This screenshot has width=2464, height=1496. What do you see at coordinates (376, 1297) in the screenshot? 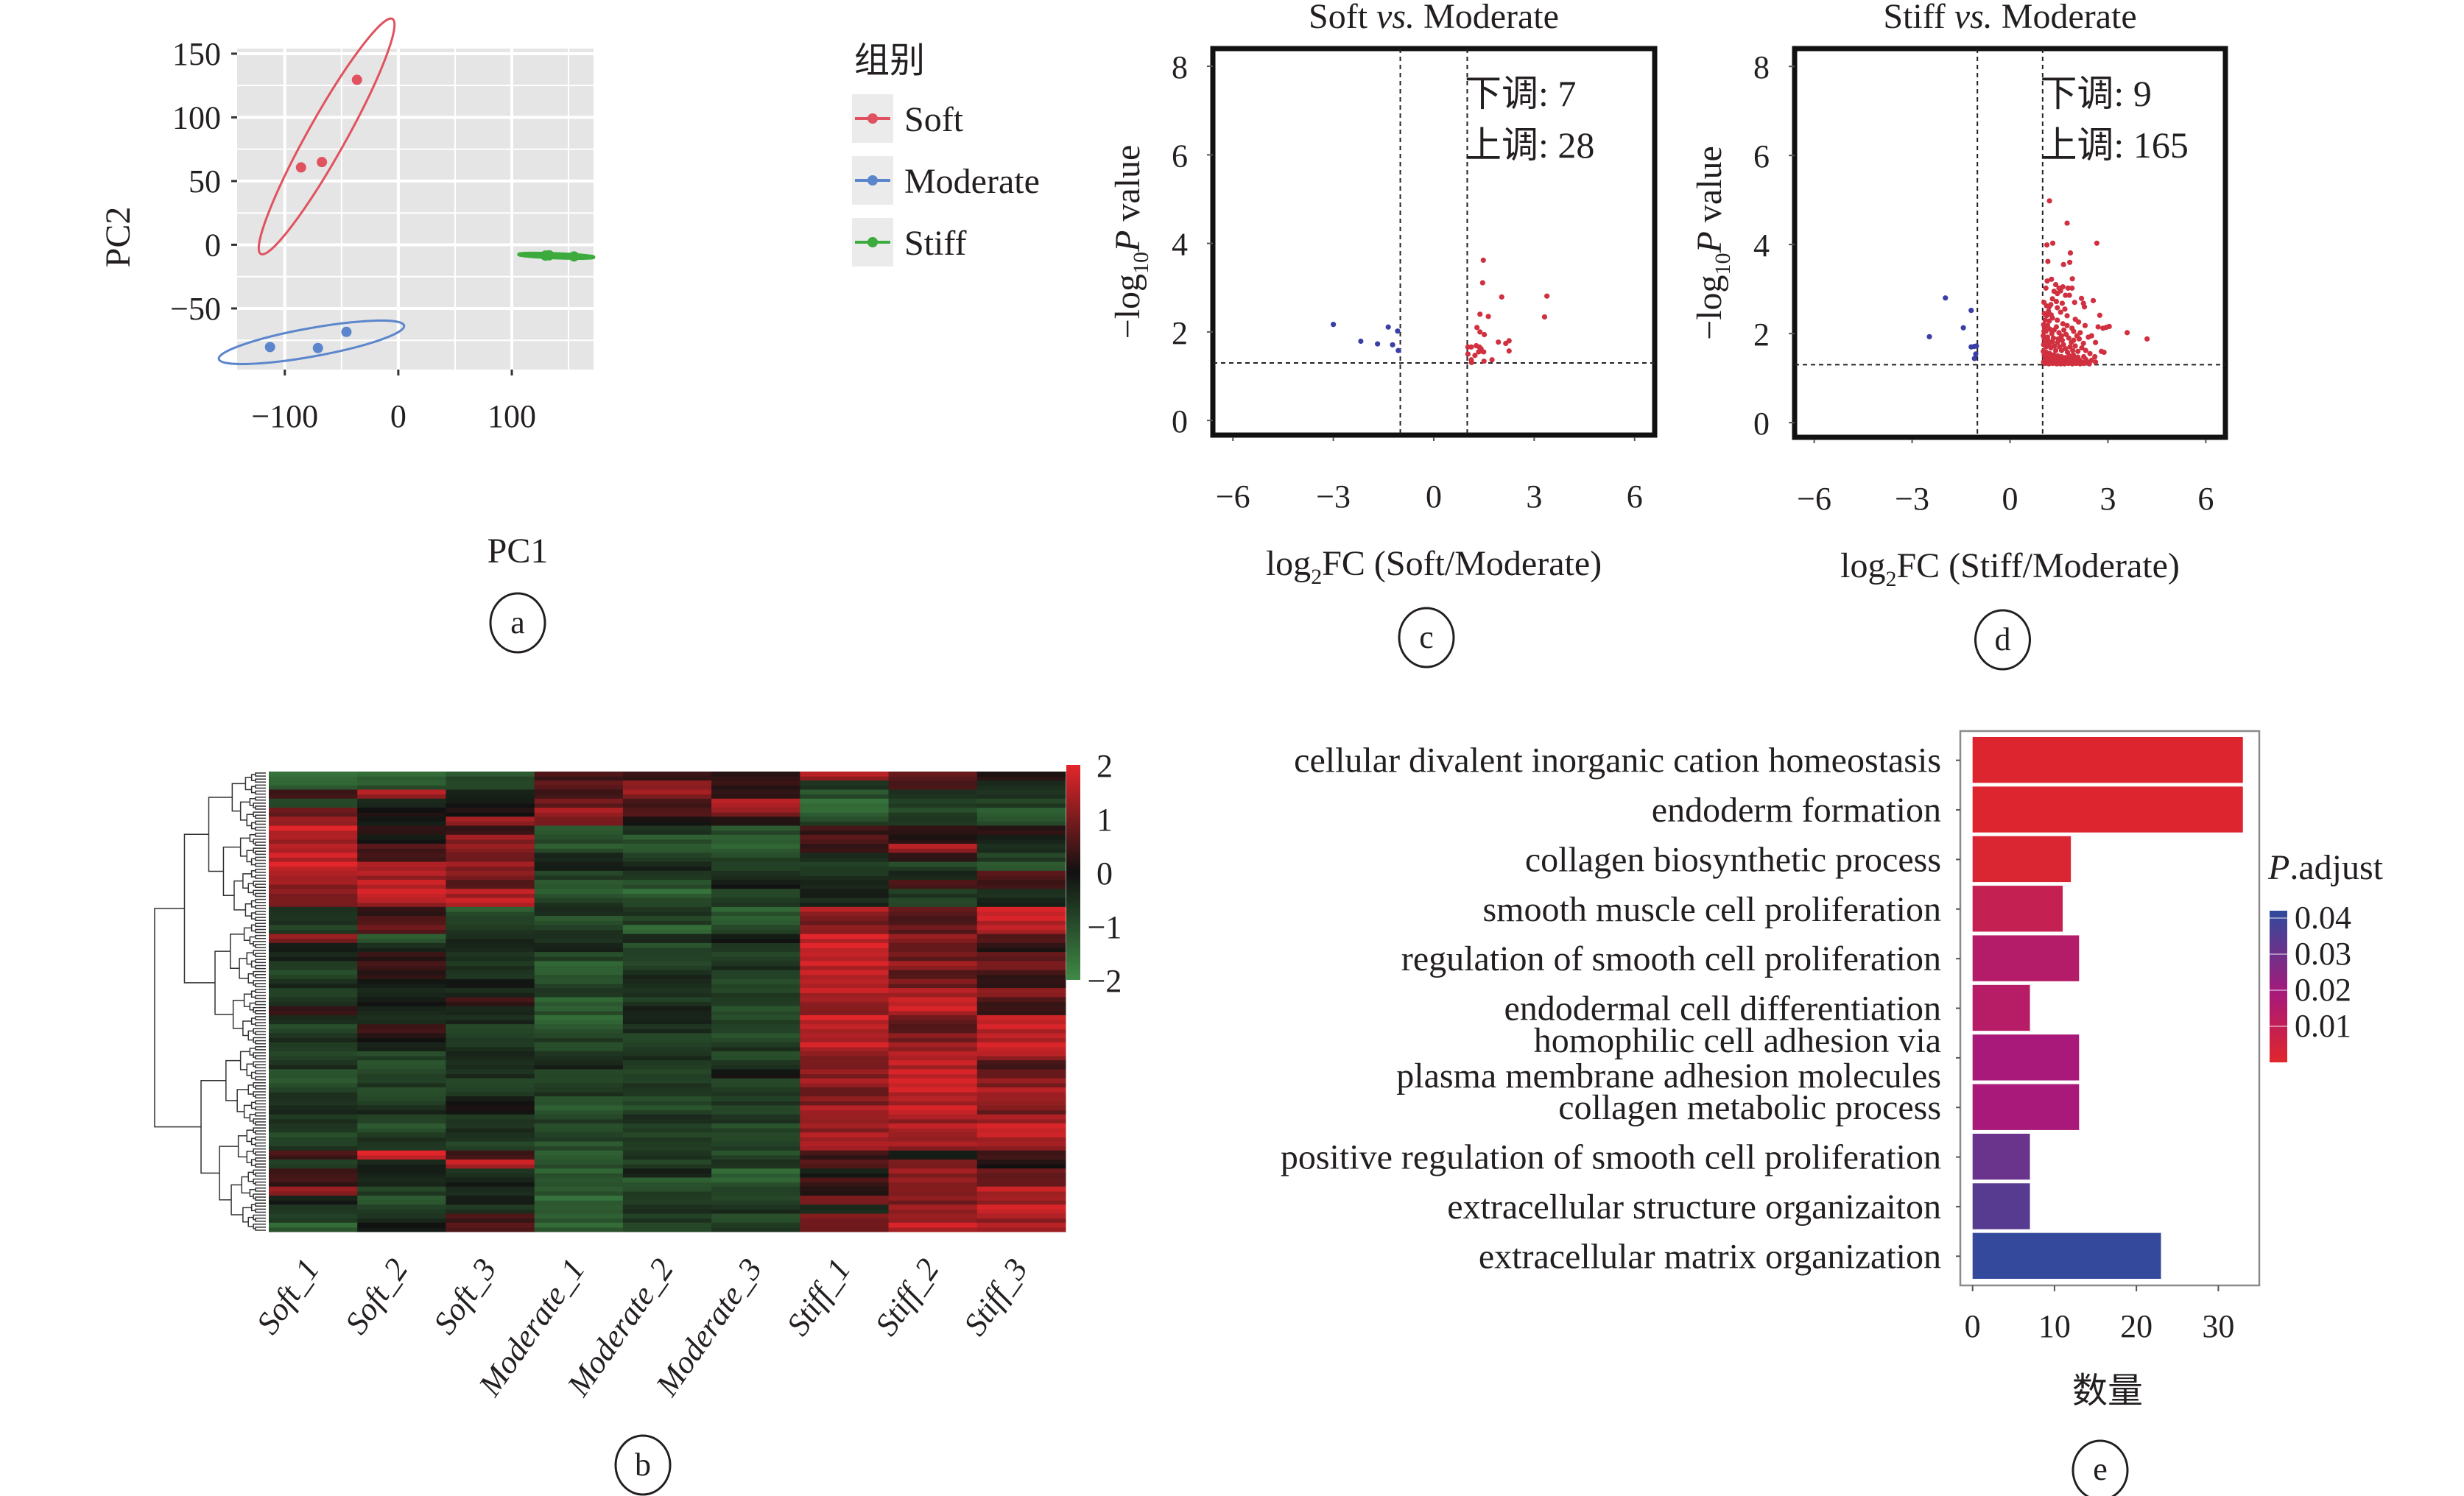
I see `column-label: Soft_2` at bounding box center [376, 1297].